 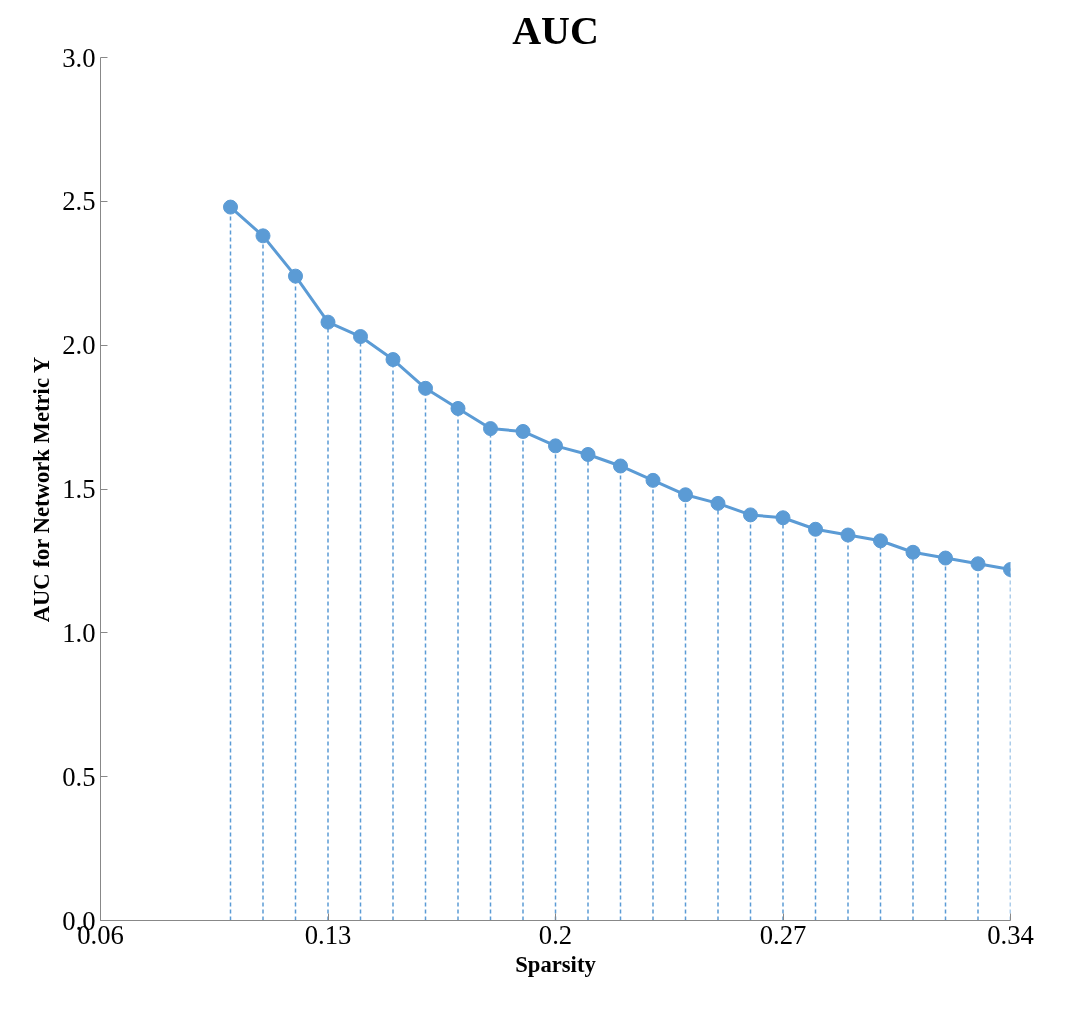 What do you see at coordinates (79, 57) in the screenshot?
I see `y-tick-label: 3.0` at bounding box center [79, 57].